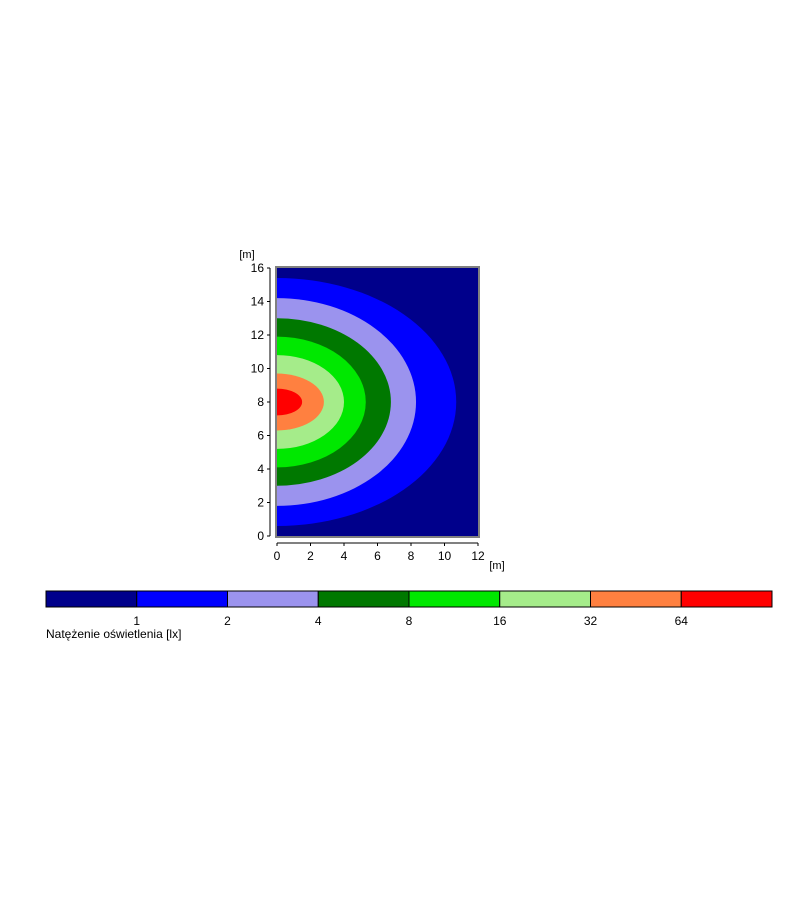  Describe the element at coordinates (113, 634) in the screenshot. I see `legend-title: Natężenie oświetlenia [lx]` at that location.